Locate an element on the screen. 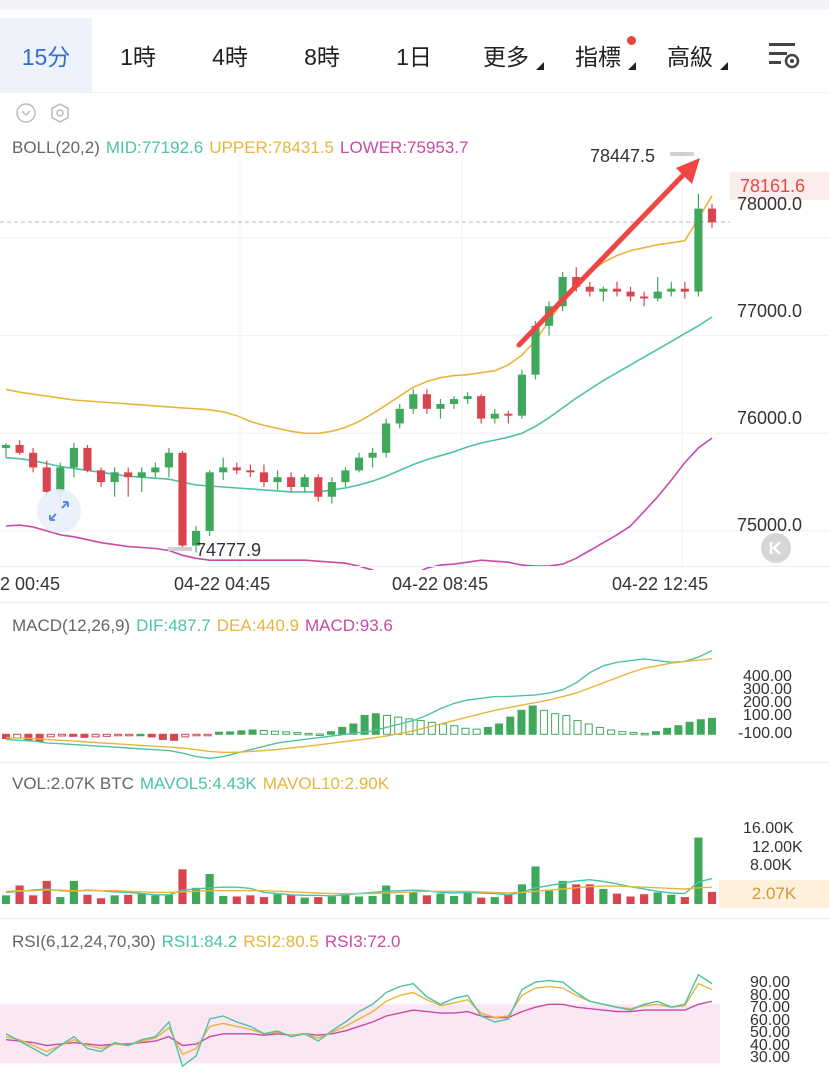 The width and height of the screenshot is (829, 1078). macd-title: MACD(12,26,9) is located at coordinates (71, 625).